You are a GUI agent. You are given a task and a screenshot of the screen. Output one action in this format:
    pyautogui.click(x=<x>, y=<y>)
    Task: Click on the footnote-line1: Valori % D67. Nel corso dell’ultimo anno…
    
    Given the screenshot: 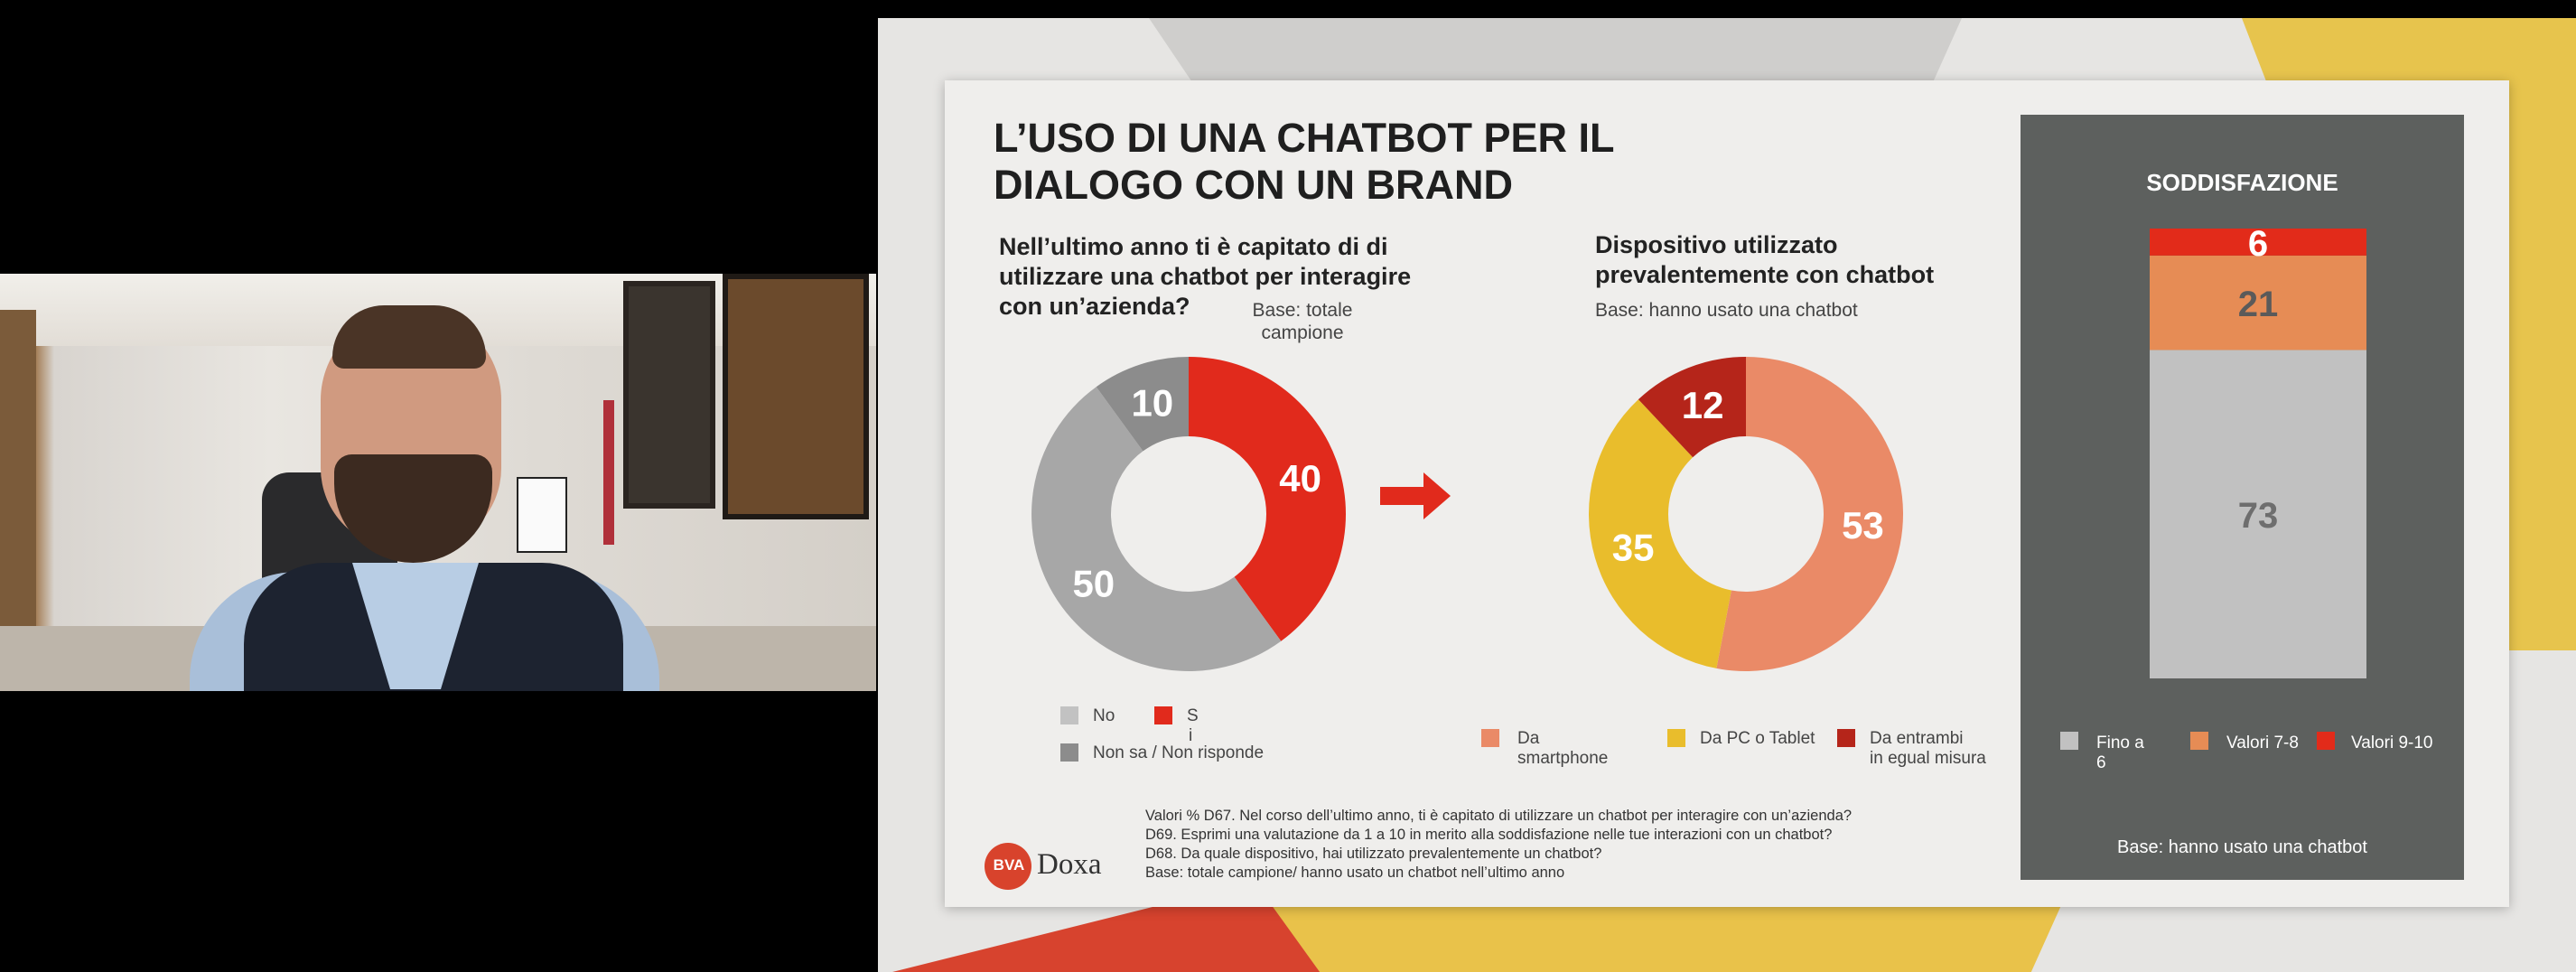 What is the action you would take?
    pyautogui.click(x=1499, y=816)
    